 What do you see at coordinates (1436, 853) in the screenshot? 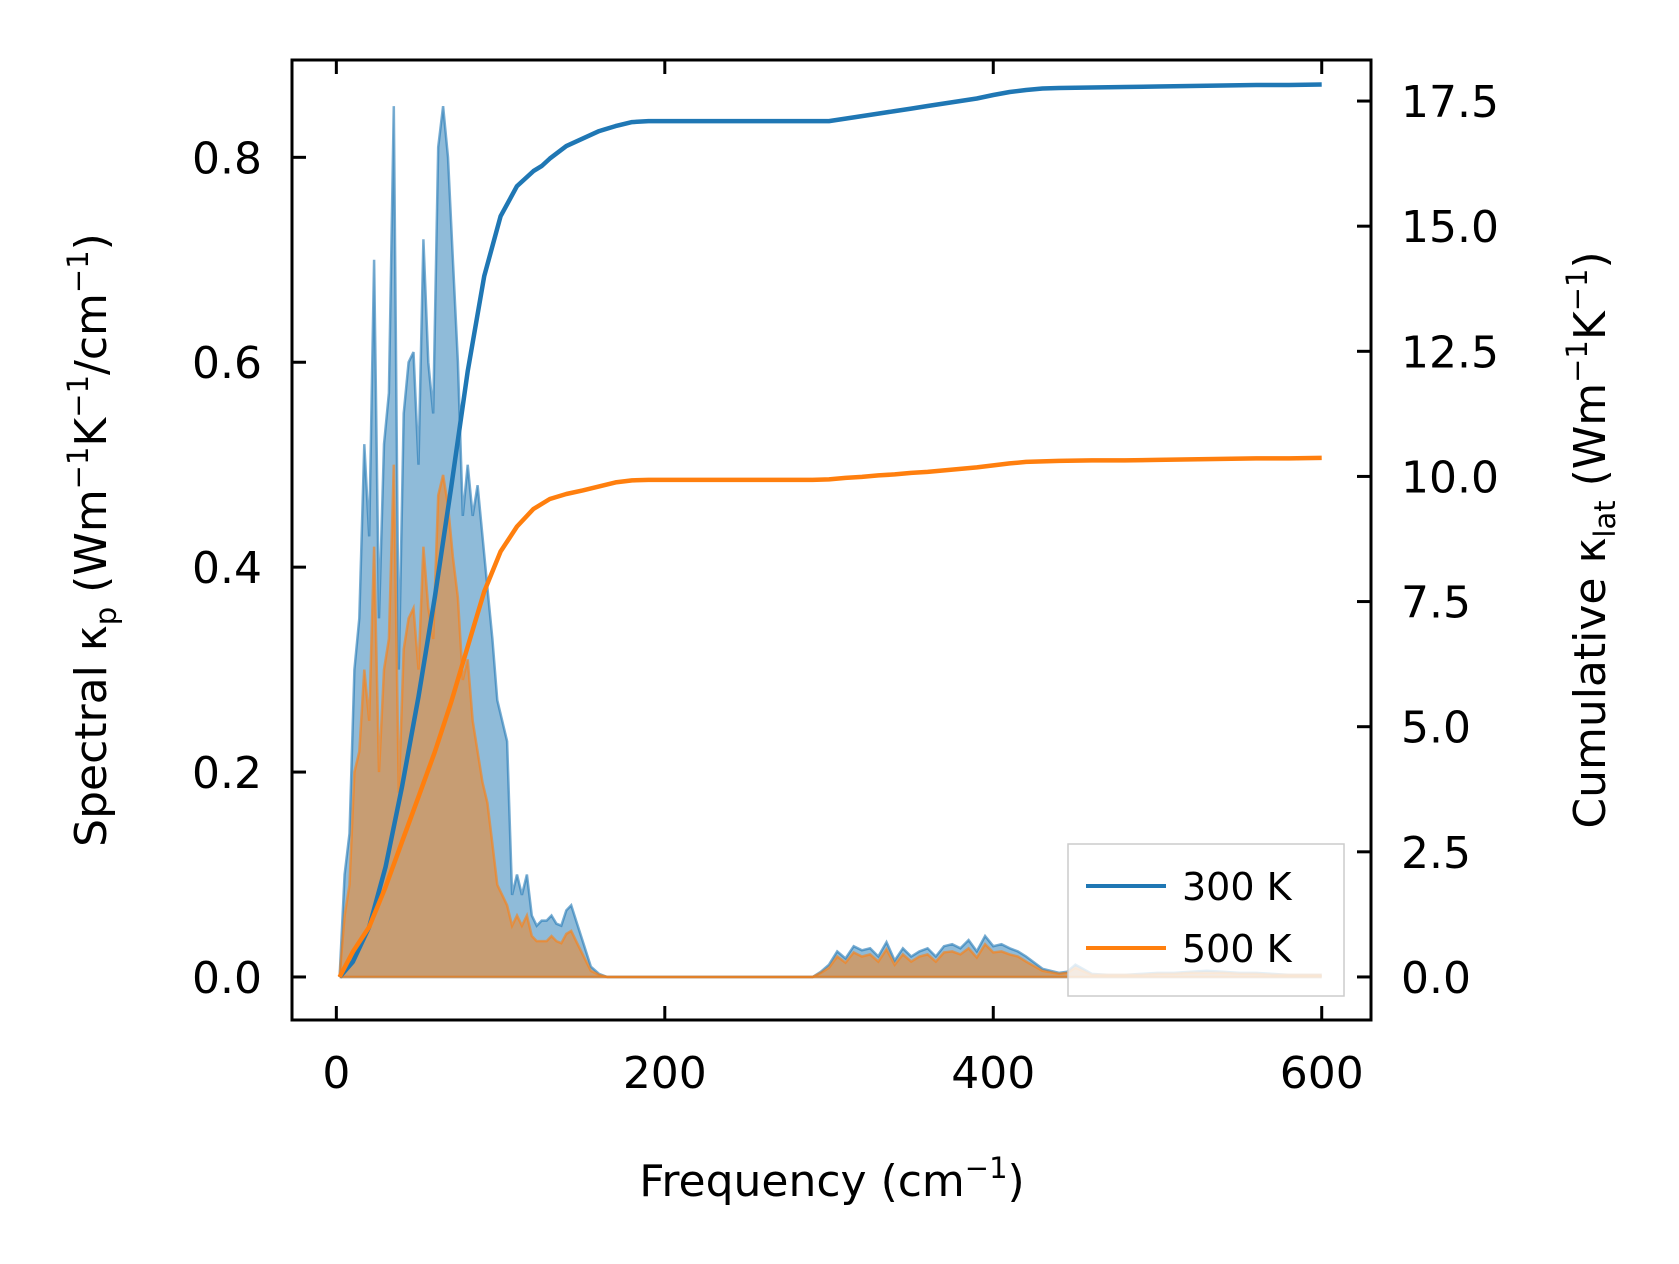
I see `y-right-tick-label: 2.5` at bounding box center [1436, 853].